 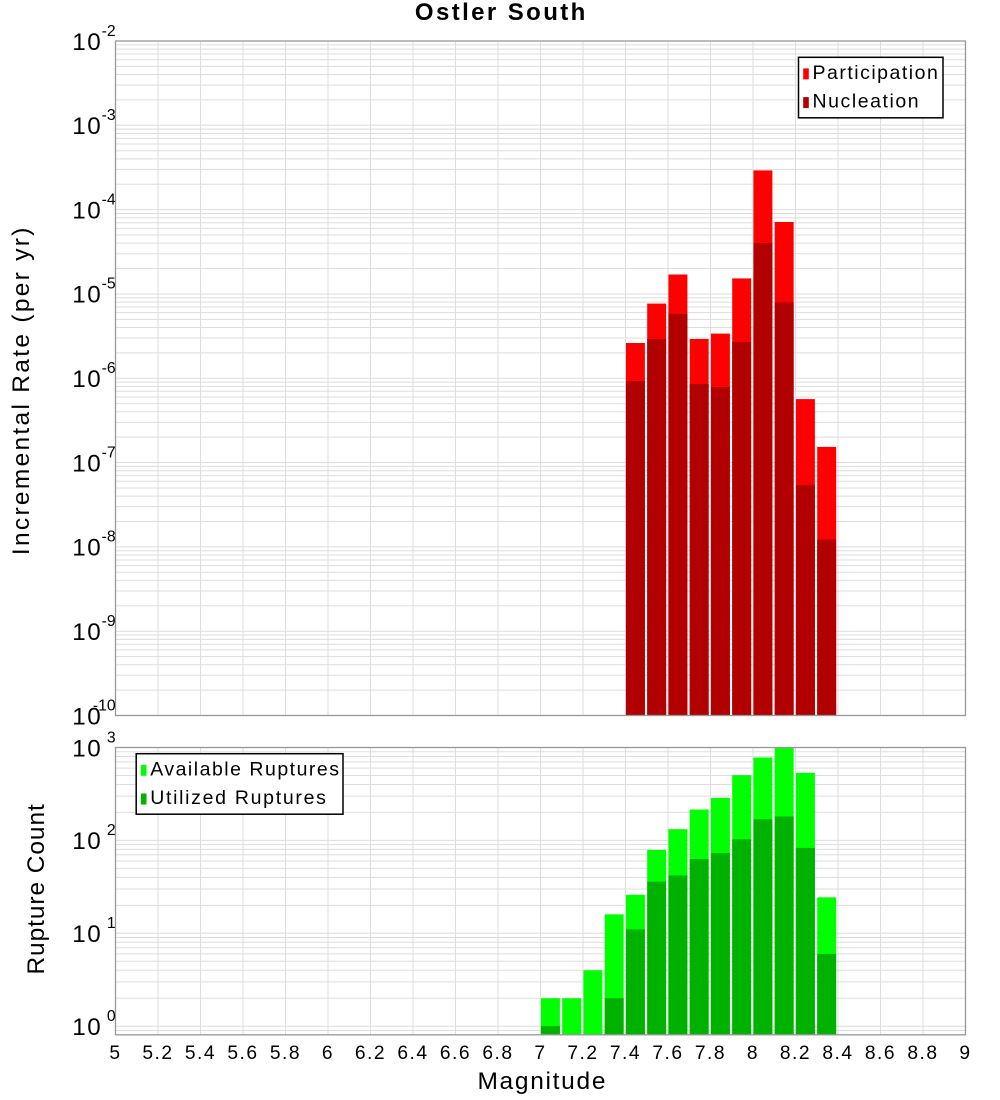 What do you see at coordinates (501, 13) in the screenshot?
I see `svg-text: Ostler South` at bounding box center [501, 13].